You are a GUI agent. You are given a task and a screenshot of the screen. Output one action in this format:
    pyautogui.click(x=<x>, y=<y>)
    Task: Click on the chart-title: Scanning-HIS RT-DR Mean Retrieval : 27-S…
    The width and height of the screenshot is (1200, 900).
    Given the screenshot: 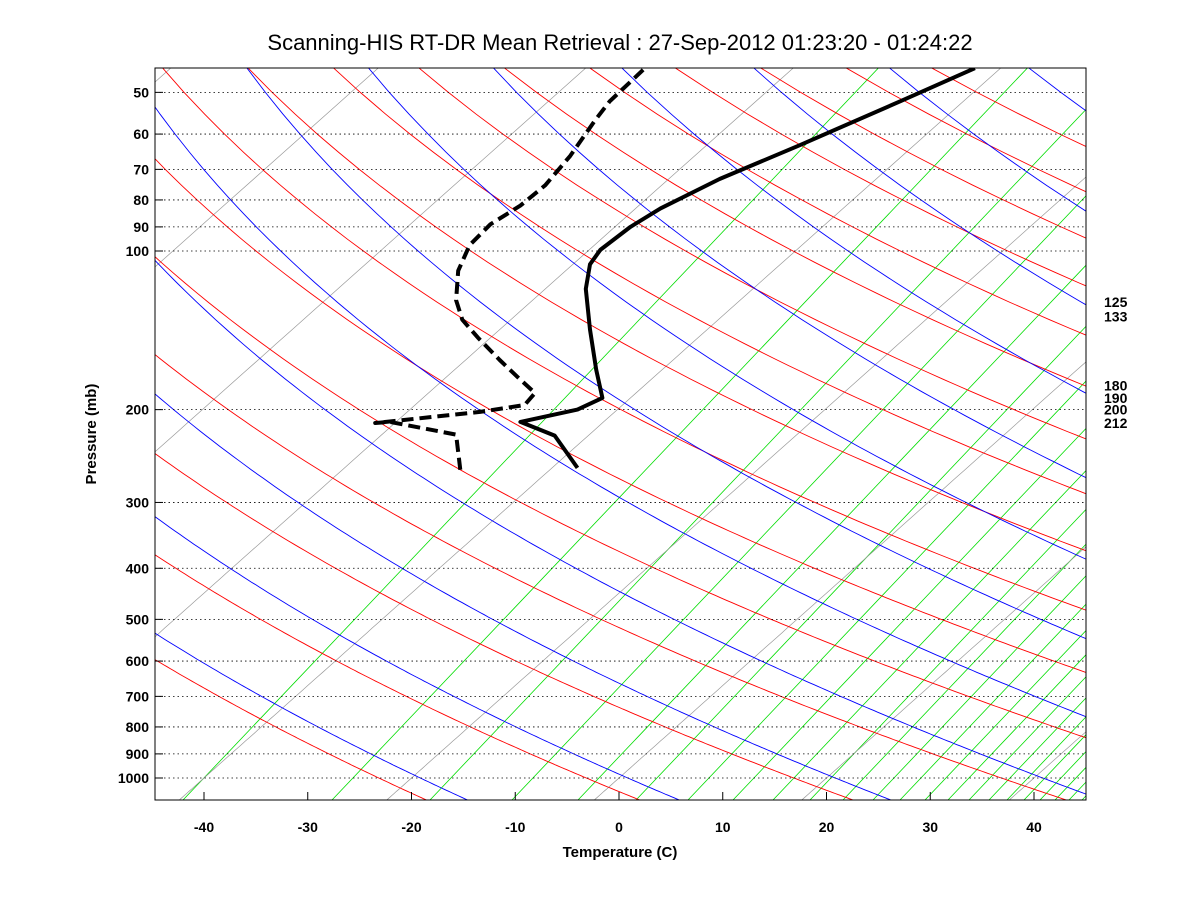 What is the action you would take?
    pyautogui.click(x=620, y=42)
    